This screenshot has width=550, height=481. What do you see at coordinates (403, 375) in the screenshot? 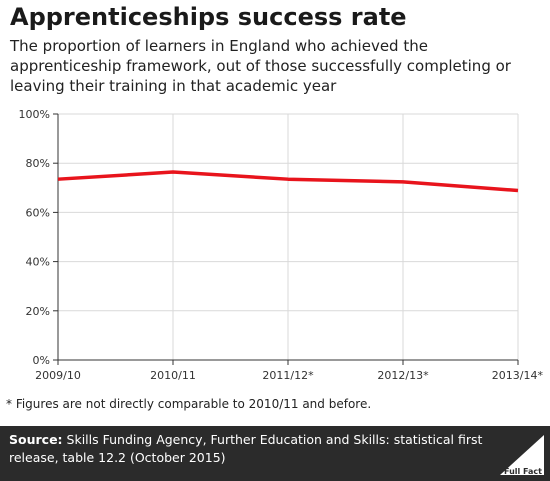
I see `x-tick-label: 2012/13*` at bounding box center [403, 375].